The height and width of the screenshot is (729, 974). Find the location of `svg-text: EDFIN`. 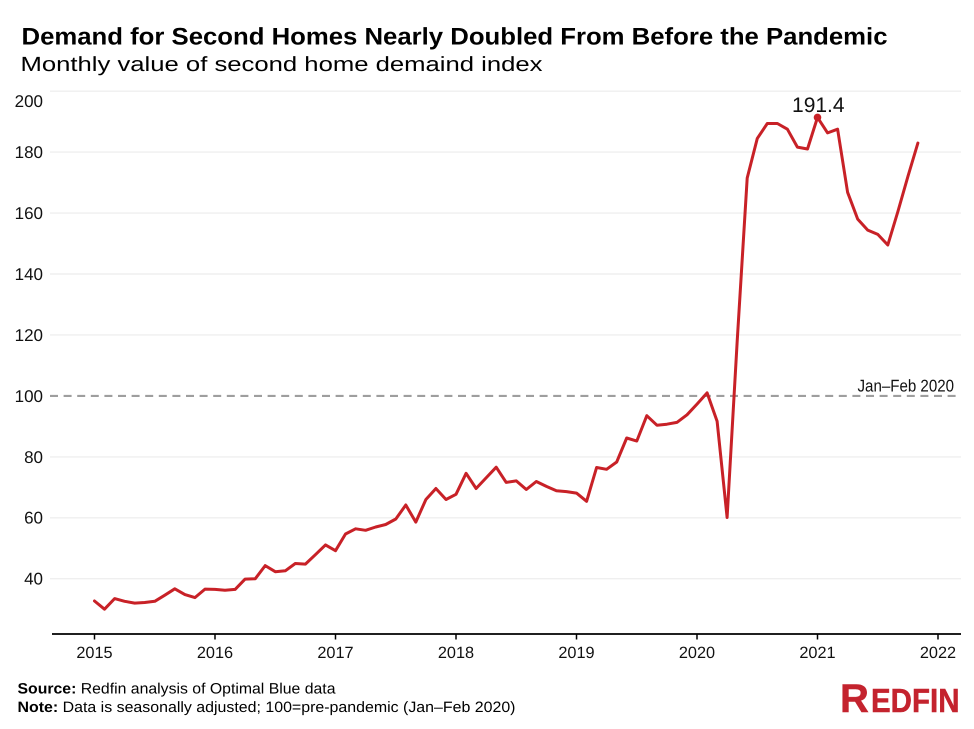

svg-text: EDFIN is located at coordinates (915, 701).